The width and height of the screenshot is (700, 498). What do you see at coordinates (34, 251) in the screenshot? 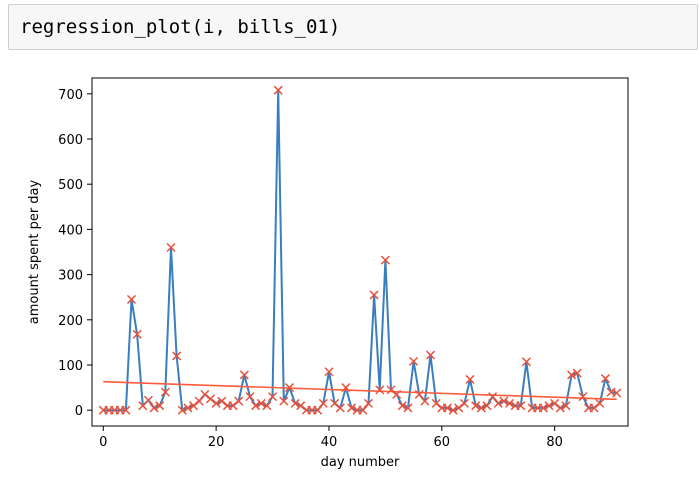
I see `y-axis-label: amount spent per day` at bounding box center [34, 251].